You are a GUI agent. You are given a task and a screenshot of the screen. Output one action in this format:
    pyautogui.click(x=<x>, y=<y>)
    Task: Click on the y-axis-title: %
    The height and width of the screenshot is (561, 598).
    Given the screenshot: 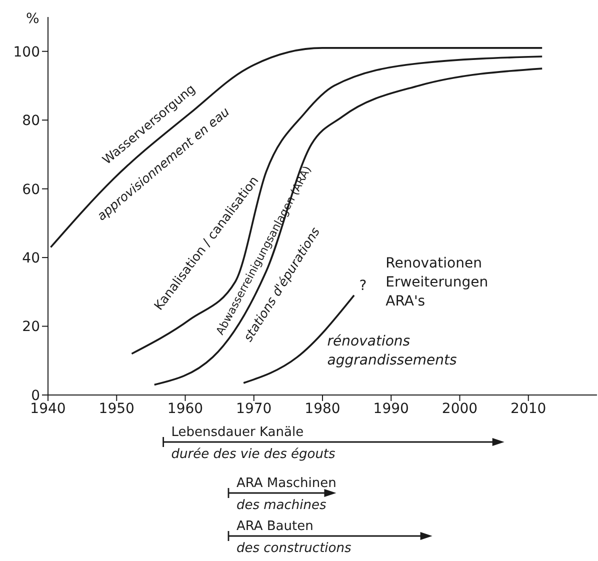 What is the action you would take?
    pyautogui.click(x=33, y=19)
    